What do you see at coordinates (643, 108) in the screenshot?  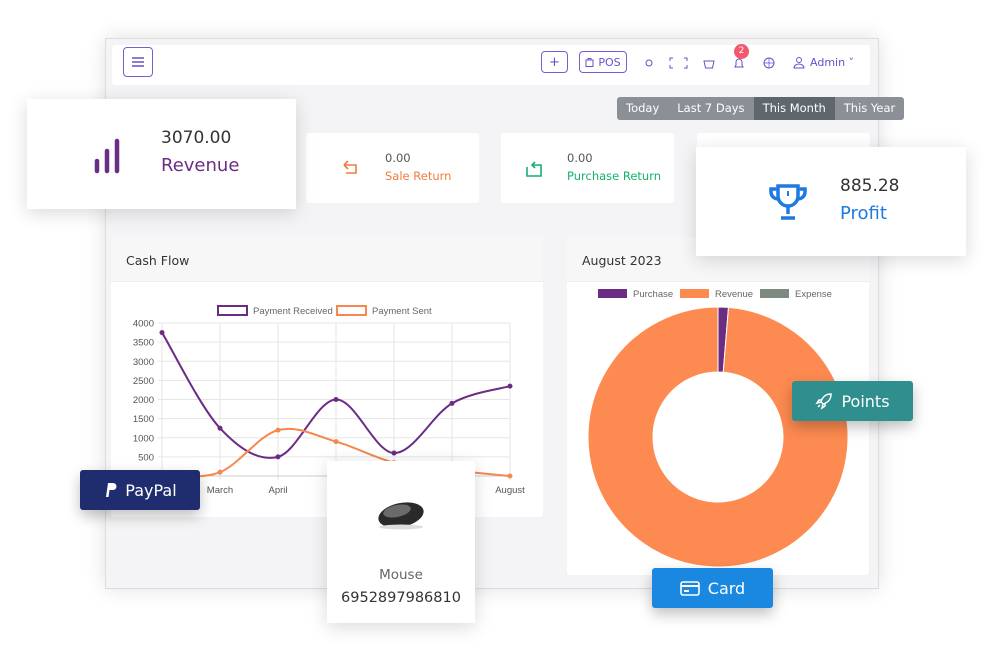 I see `filter-button: Today` at bounding box center [643, 108].